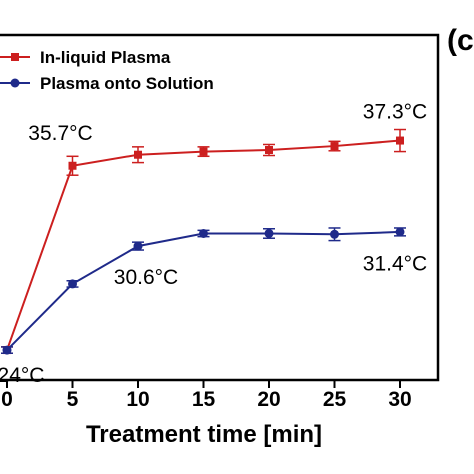  I want to click on x-axis-ticks: 0 5 10 15 20 25 30, so click(206, 395).